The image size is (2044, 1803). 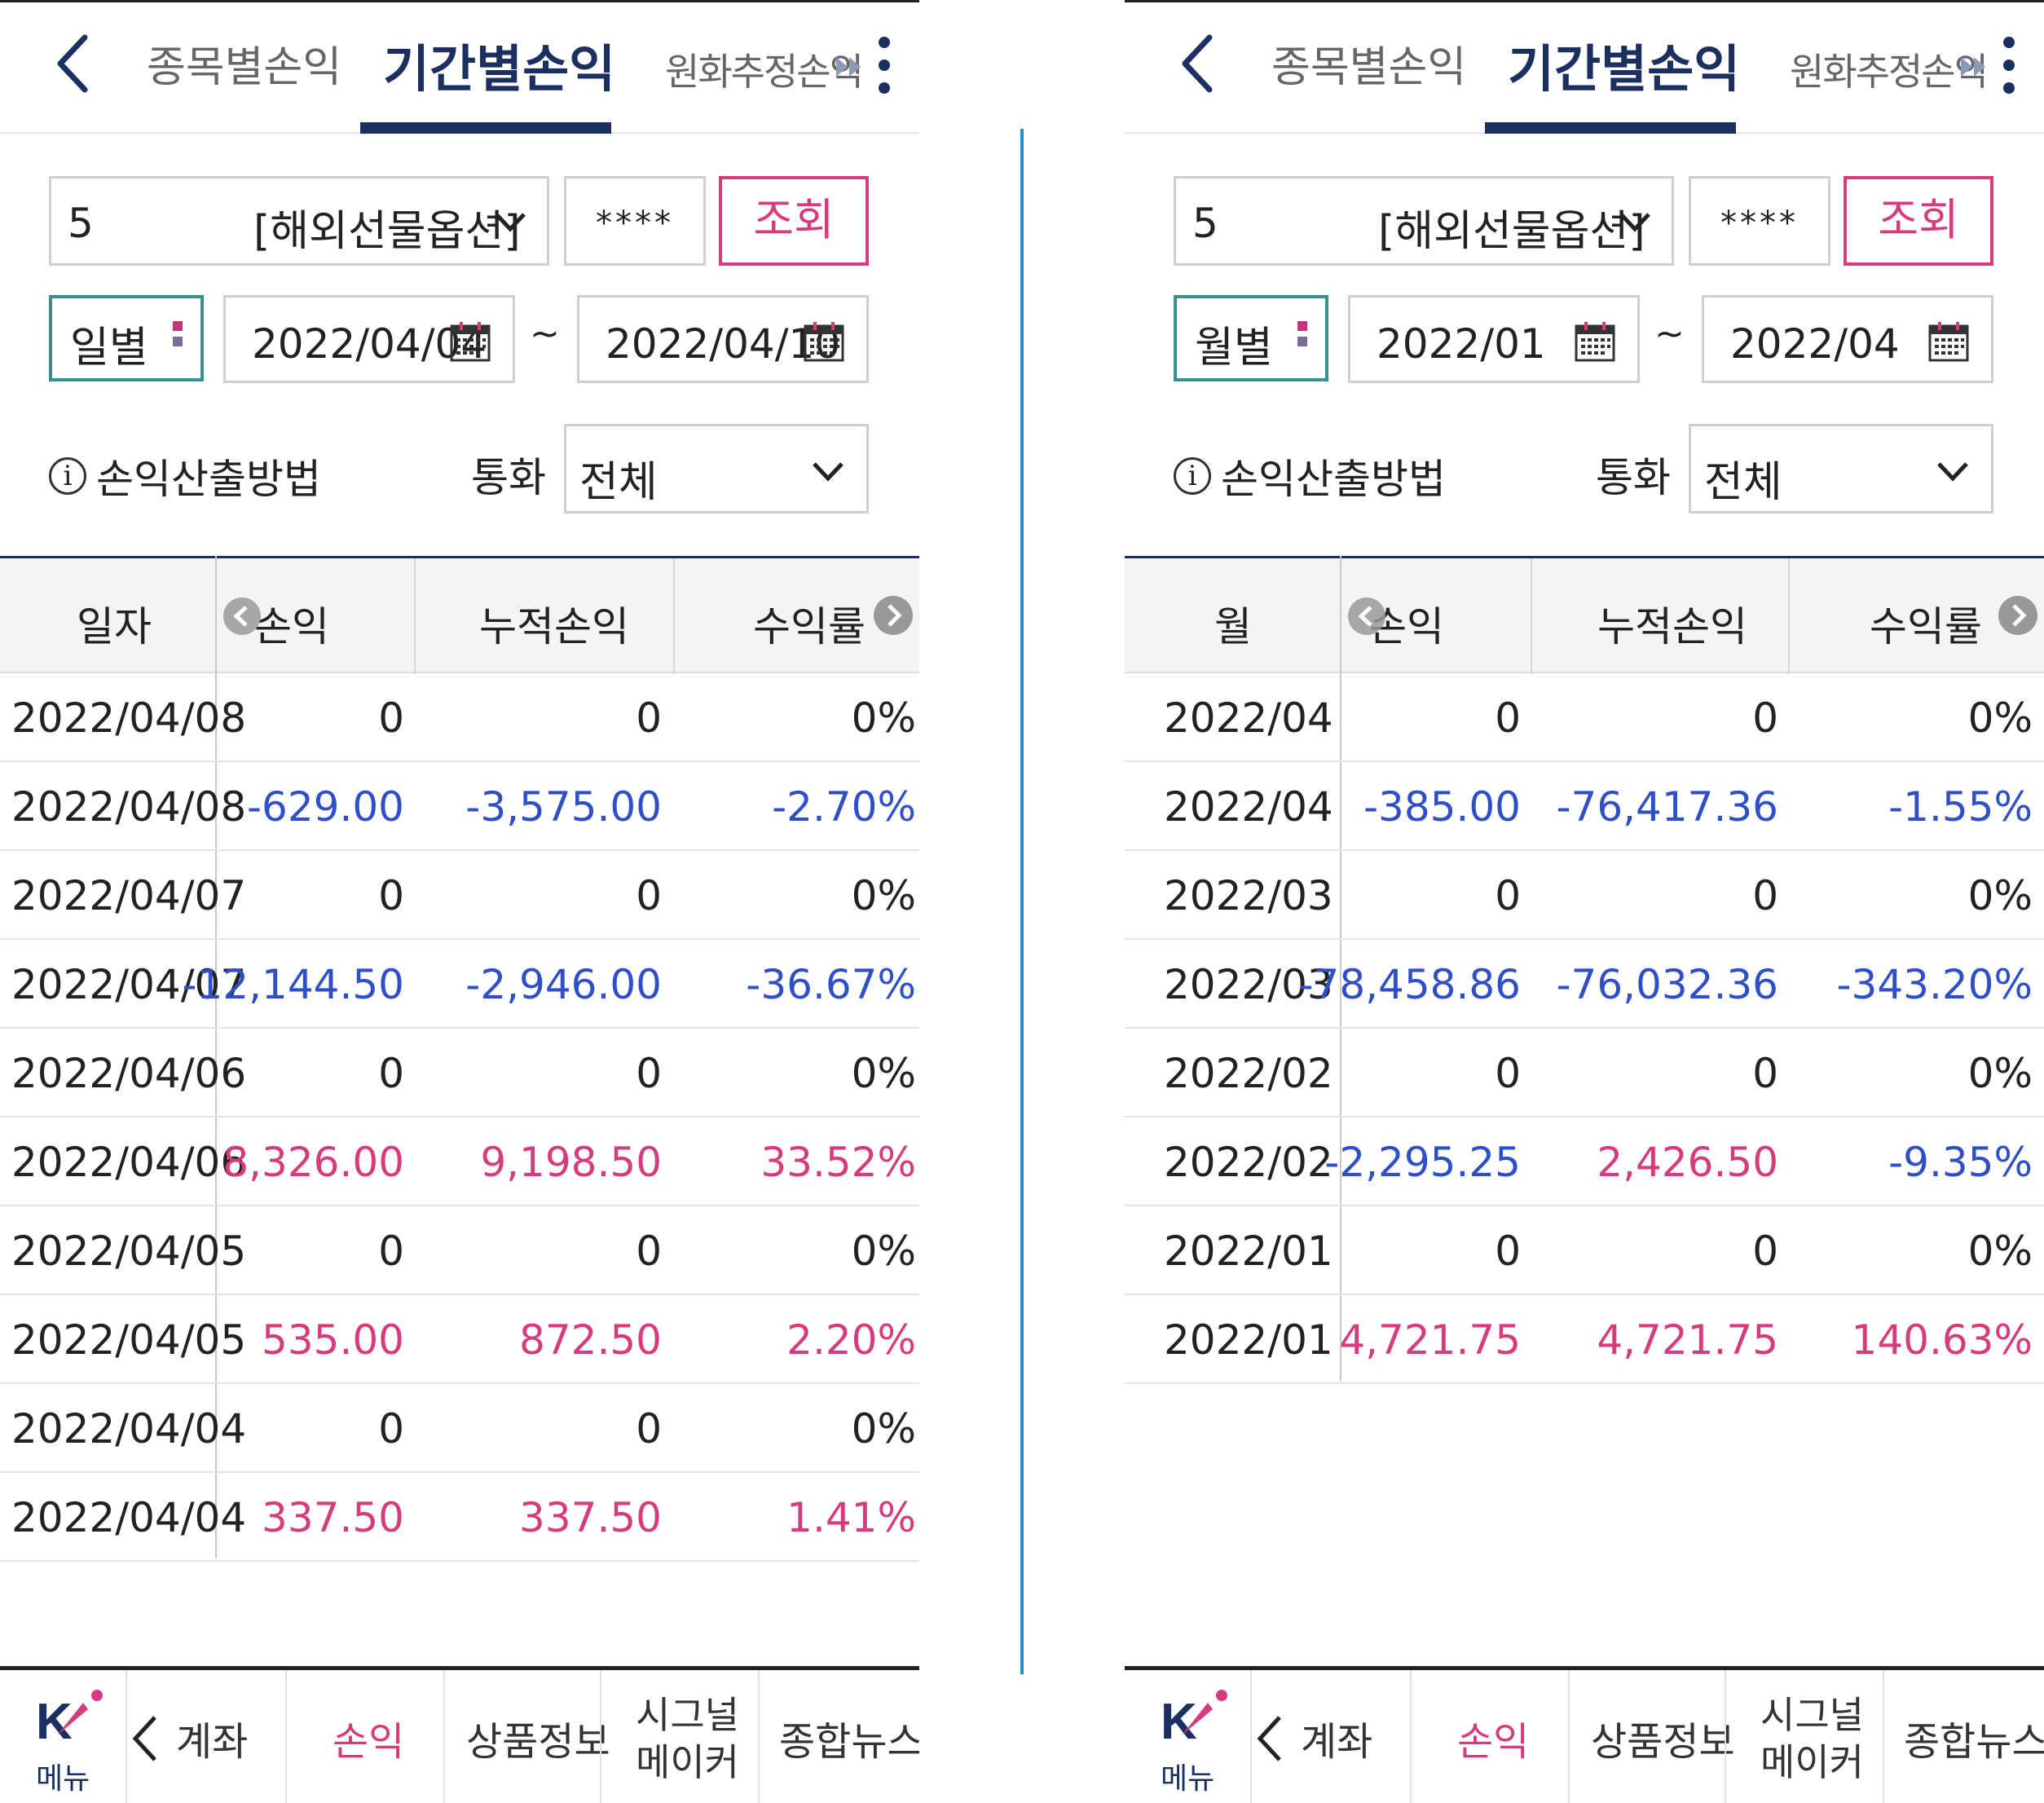 I want to click on k-logo-icon: K, so click(x=62, y=1722).